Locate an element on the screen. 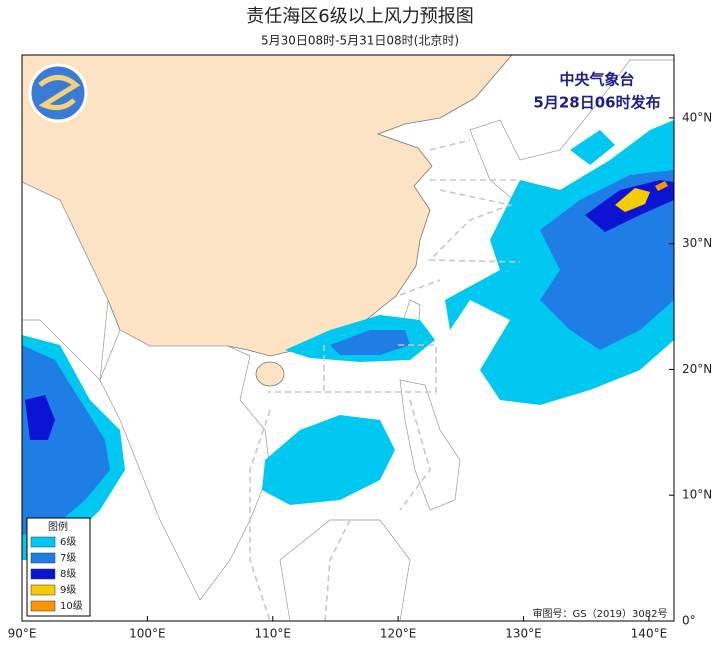 The image size is (720, 649). approval-number: 审图号：GS（2019）3082号 is located at coordinates (600, 613).